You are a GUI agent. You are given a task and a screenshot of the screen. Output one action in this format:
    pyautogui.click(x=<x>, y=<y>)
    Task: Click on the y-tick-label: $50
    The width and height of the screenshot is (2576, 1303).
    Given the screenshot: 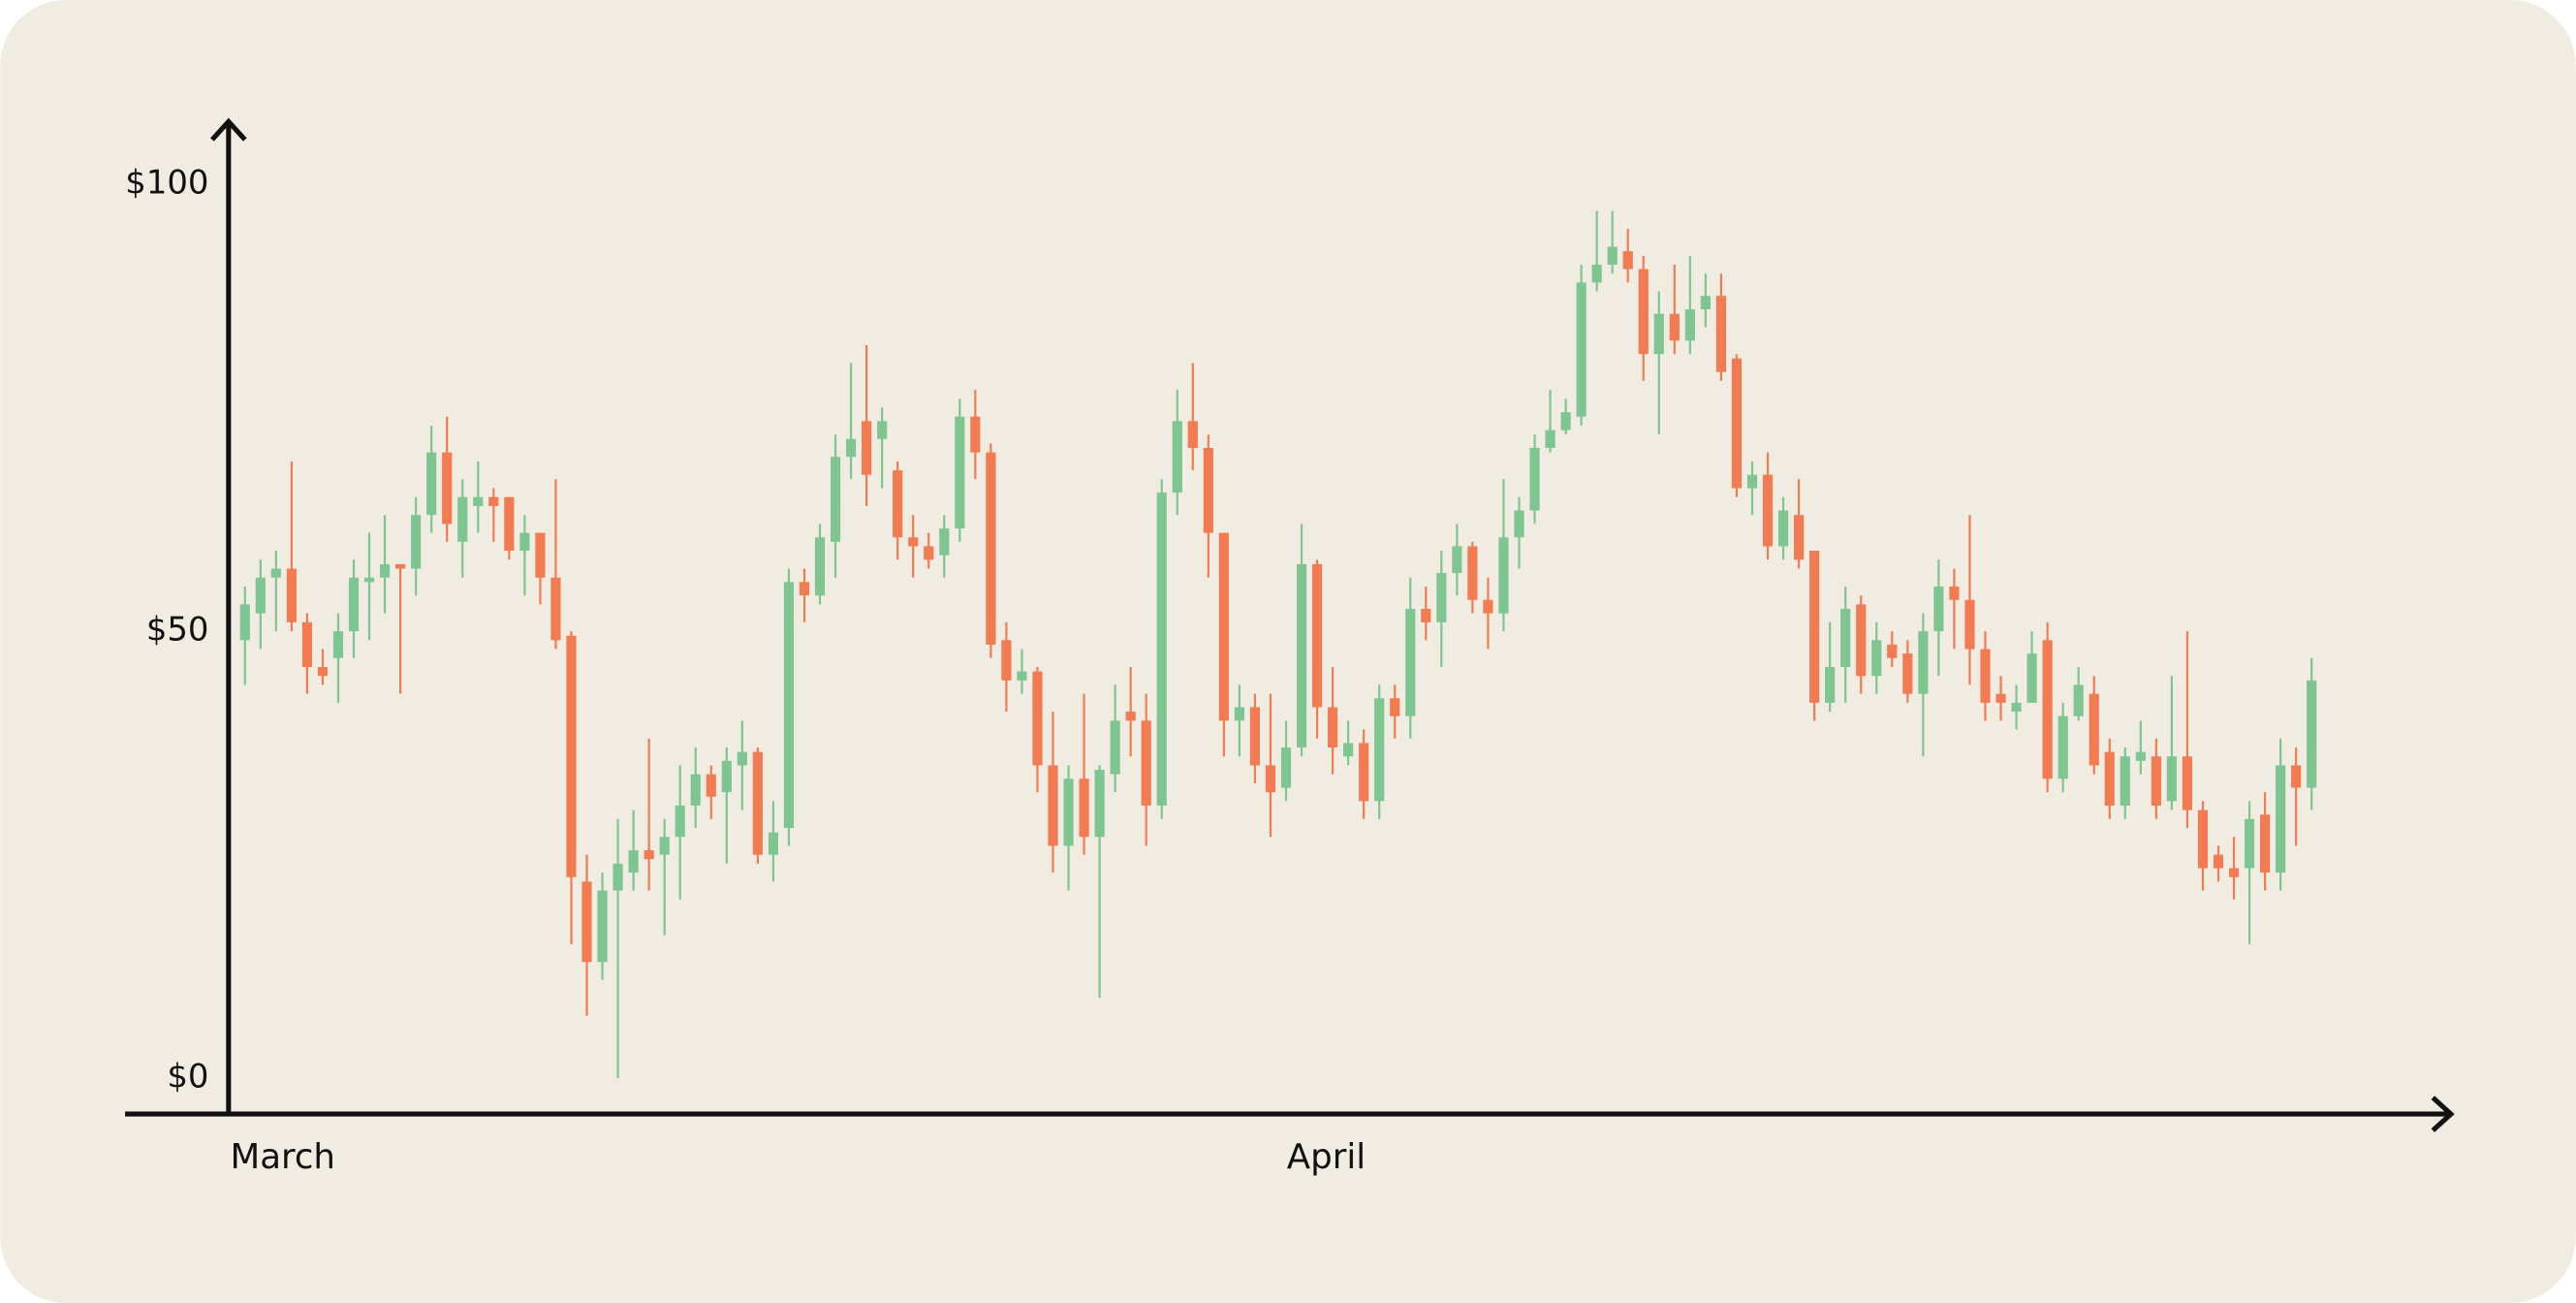 What is the action you would take?
    pyautogui.click(x=177, y=630)
    